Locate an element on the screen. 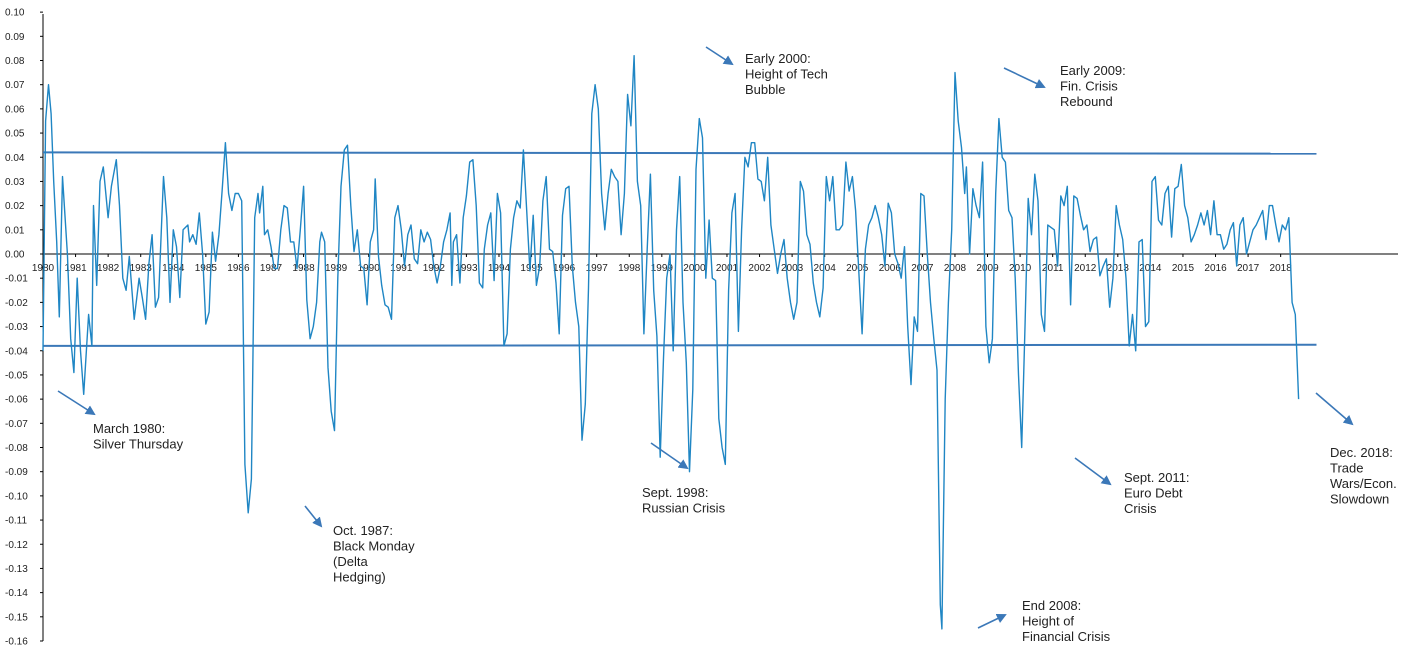 The height and width of the screenshot is (650, 1411). annotation-text-line: Height of Tech is located at coordinates (786, 74).